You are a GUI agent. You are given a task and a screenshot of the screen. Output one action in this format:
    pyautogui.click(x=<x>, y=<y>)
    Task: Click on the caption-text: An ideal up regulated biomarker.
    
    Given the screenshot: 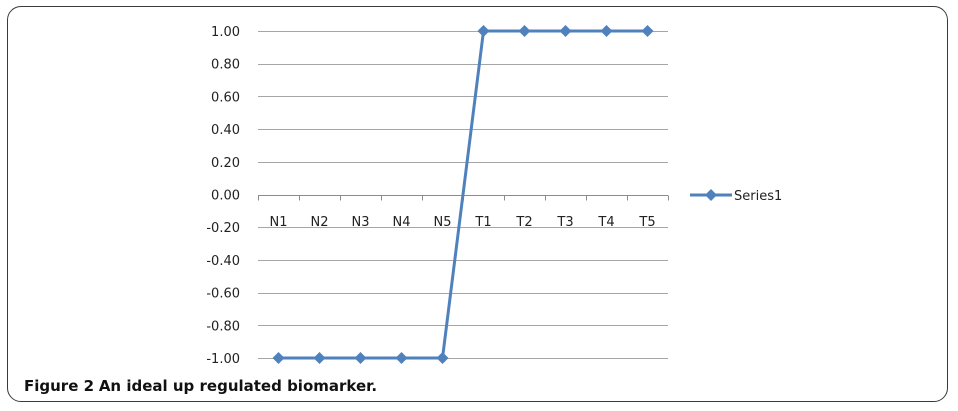 What is the action you would take?
    pyautogui.click(x=238, y=386)
    